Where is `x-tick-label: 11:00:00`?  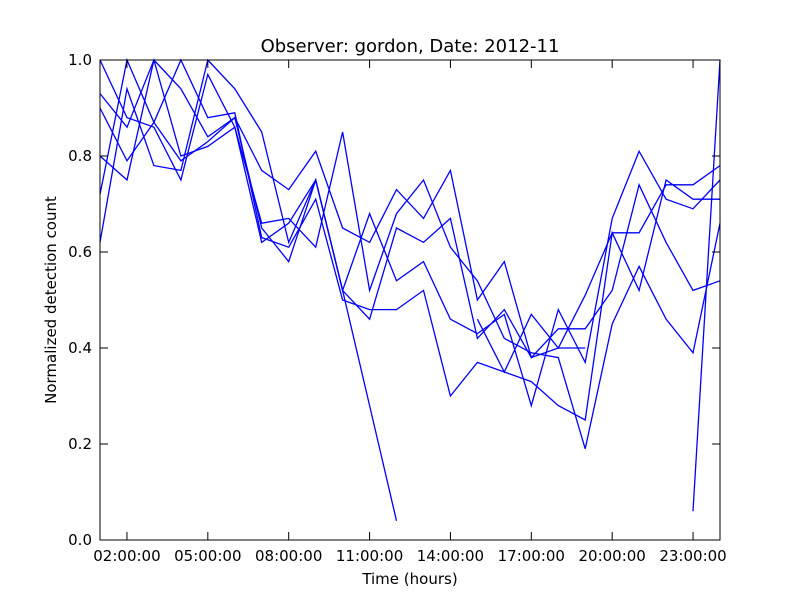
x-tick-label: 11:00:00 is located at coordinates (369, 556).